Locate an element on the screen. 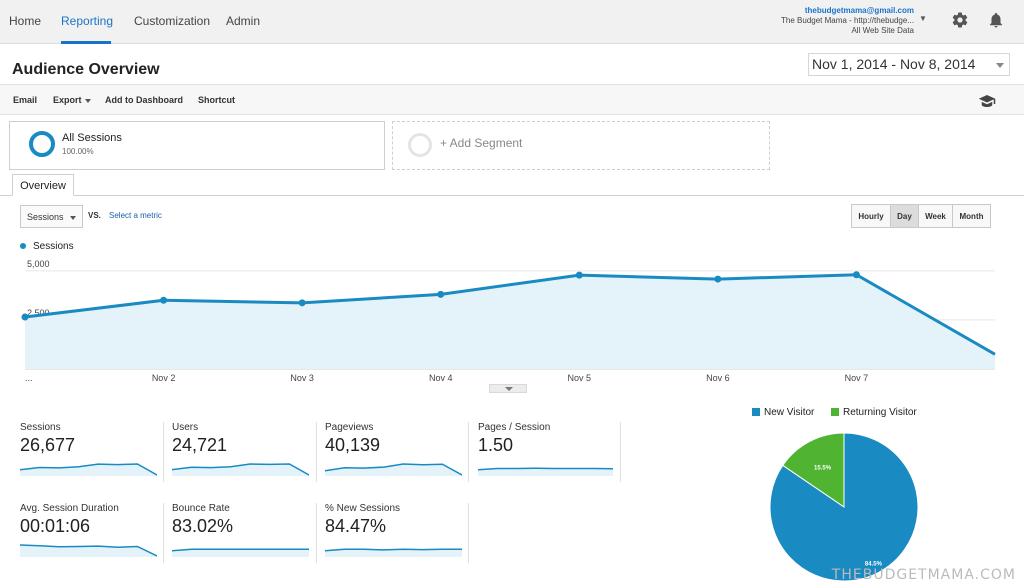 This screenshot has width=1024, height=585. metric-select-value: Sessions is located at coordinates (45, 217).